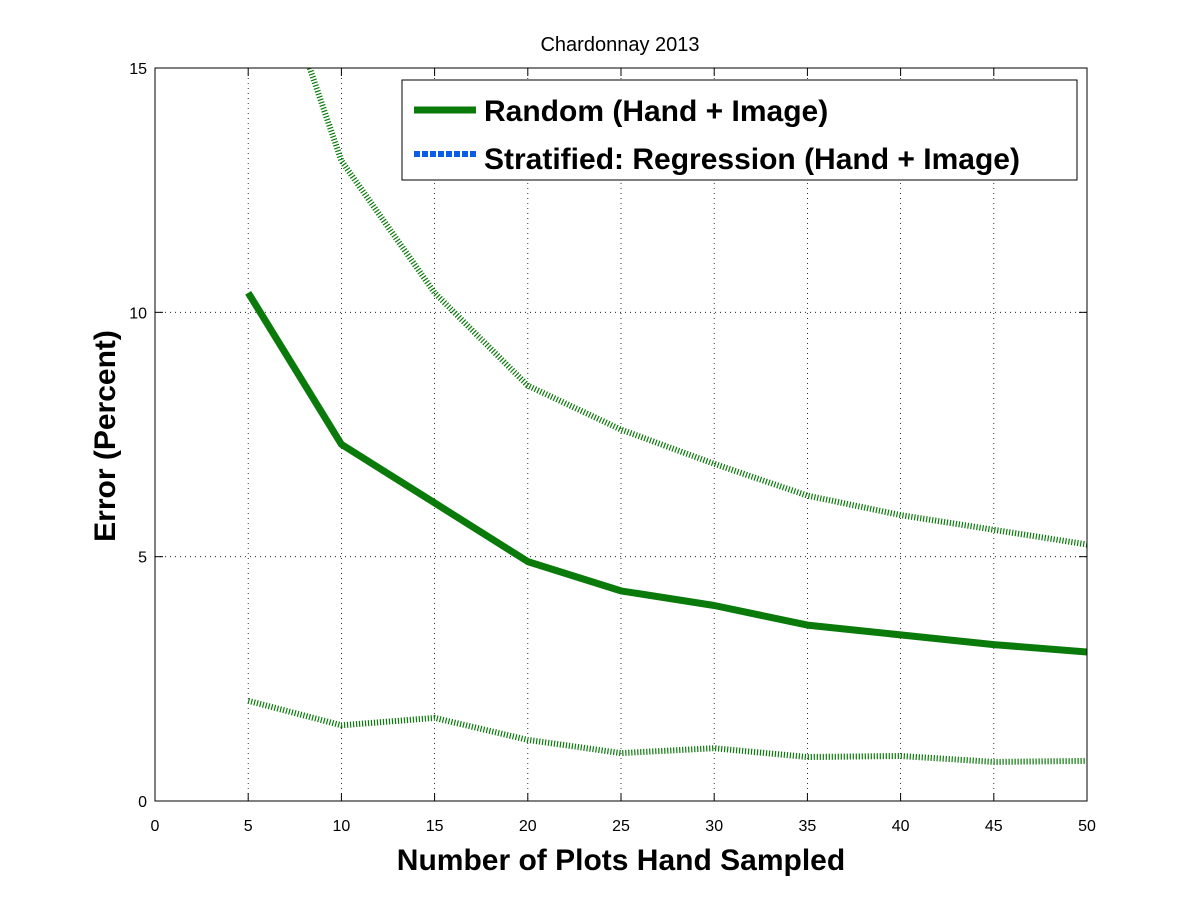  I want to click on series-line-dotted-bound, so click(667, 731).